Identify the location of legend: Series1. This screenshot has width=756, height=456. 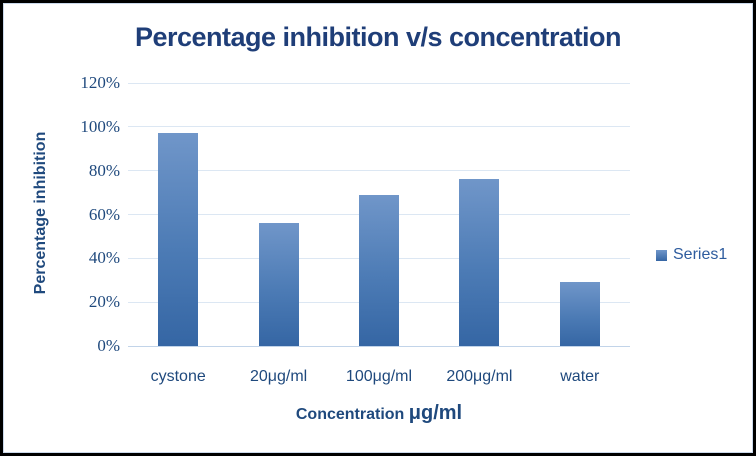
(691, 255).